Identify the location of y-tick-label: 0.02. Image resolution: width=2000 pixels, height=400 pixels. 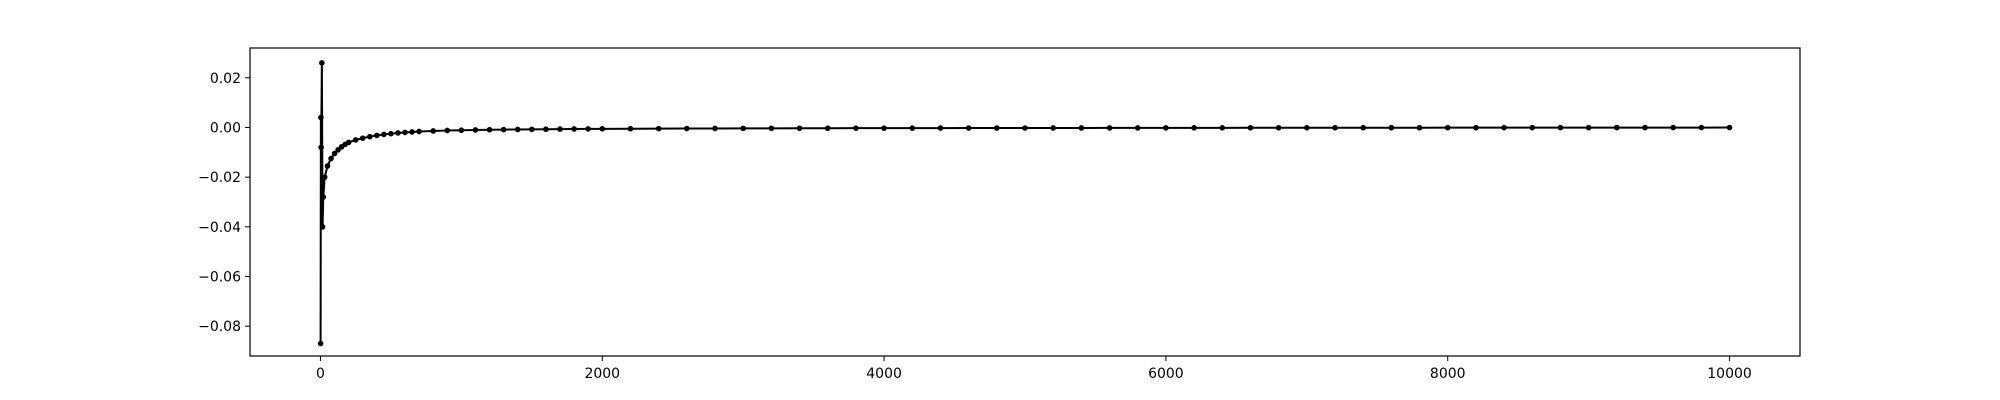
(225, 79).